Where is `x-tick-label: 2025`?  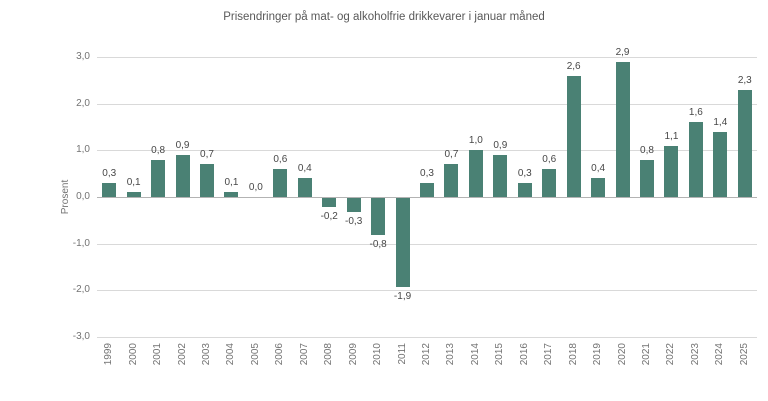 x-tick-label: 2025 is located at coordinates (744, 354).